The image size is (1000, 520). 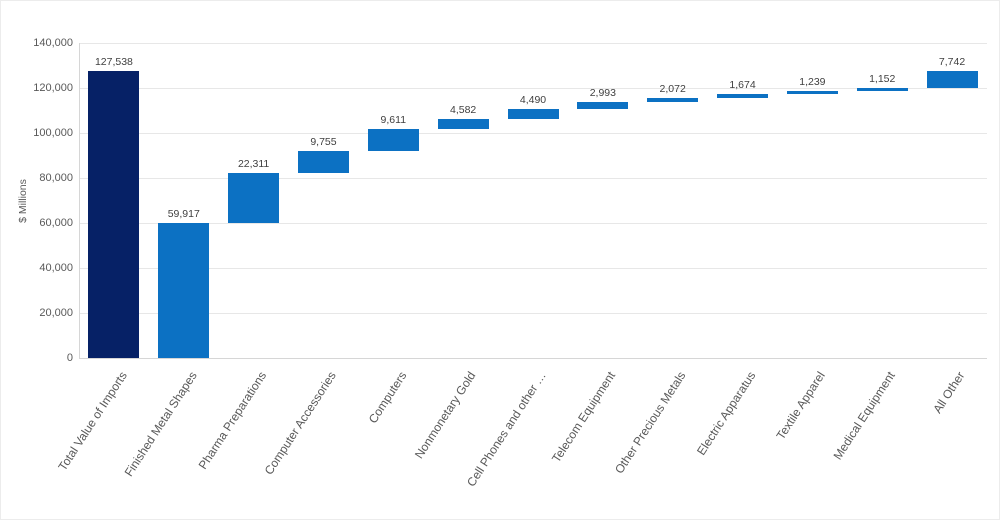 What do you see at coordinates (56, 178) in the screenshot?
I see `y-axis-tick-label: 80,000` at bounding box center [56, 178].